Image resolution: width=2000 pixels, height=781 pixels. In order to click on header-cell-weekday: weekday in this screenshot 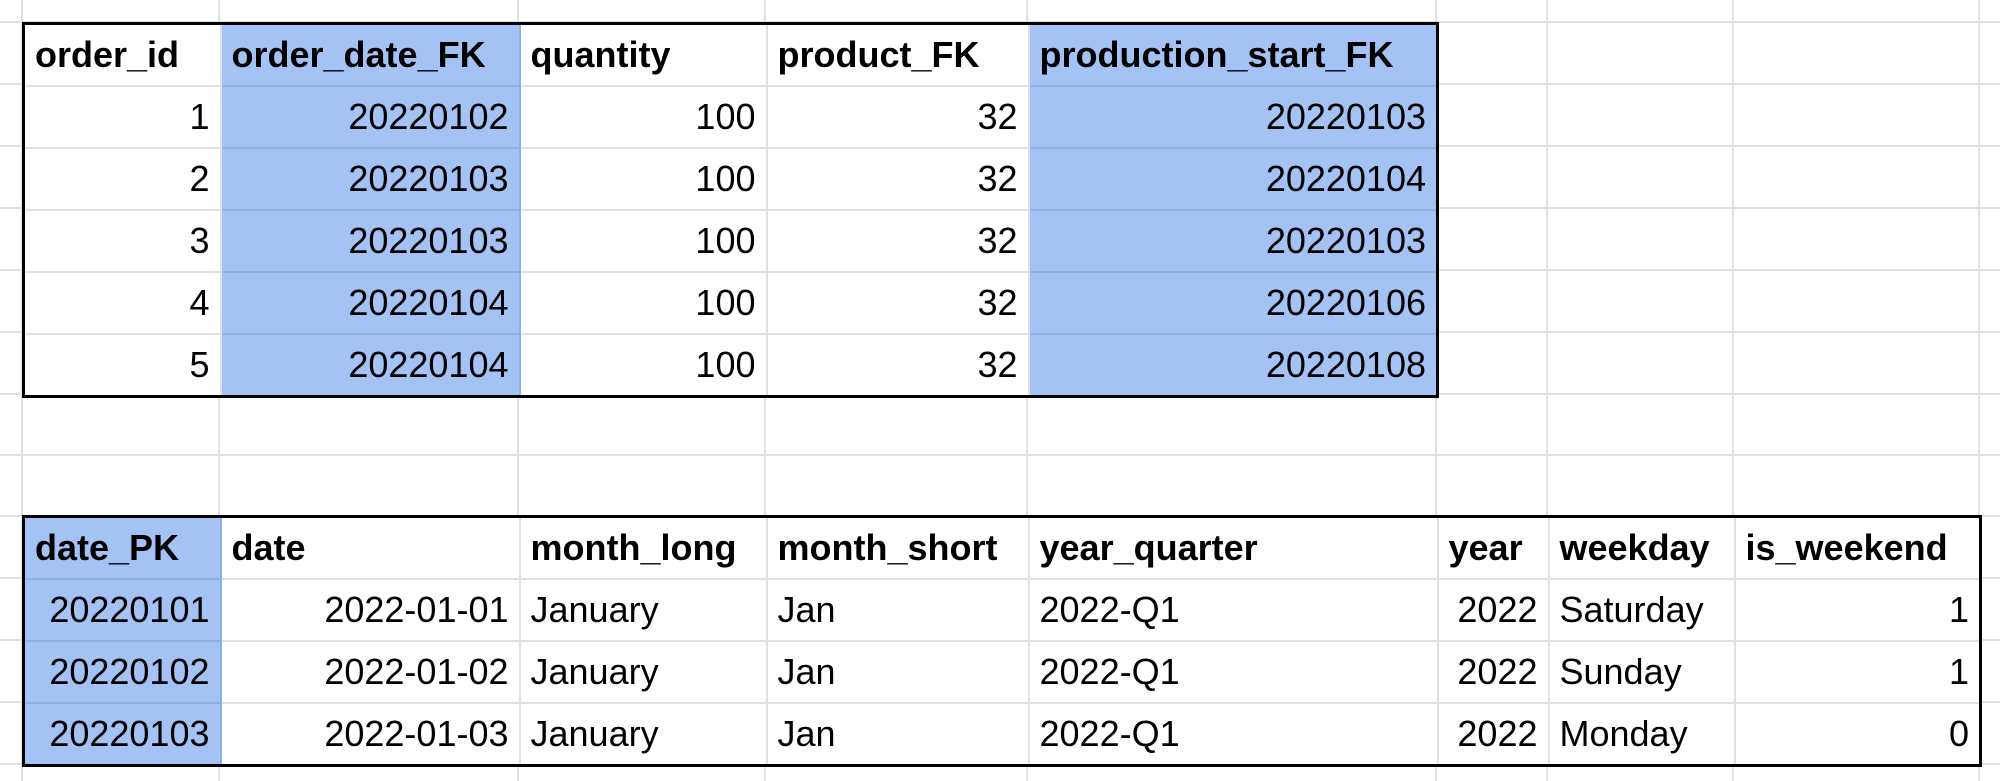, I will do `click(1641, 547)`.